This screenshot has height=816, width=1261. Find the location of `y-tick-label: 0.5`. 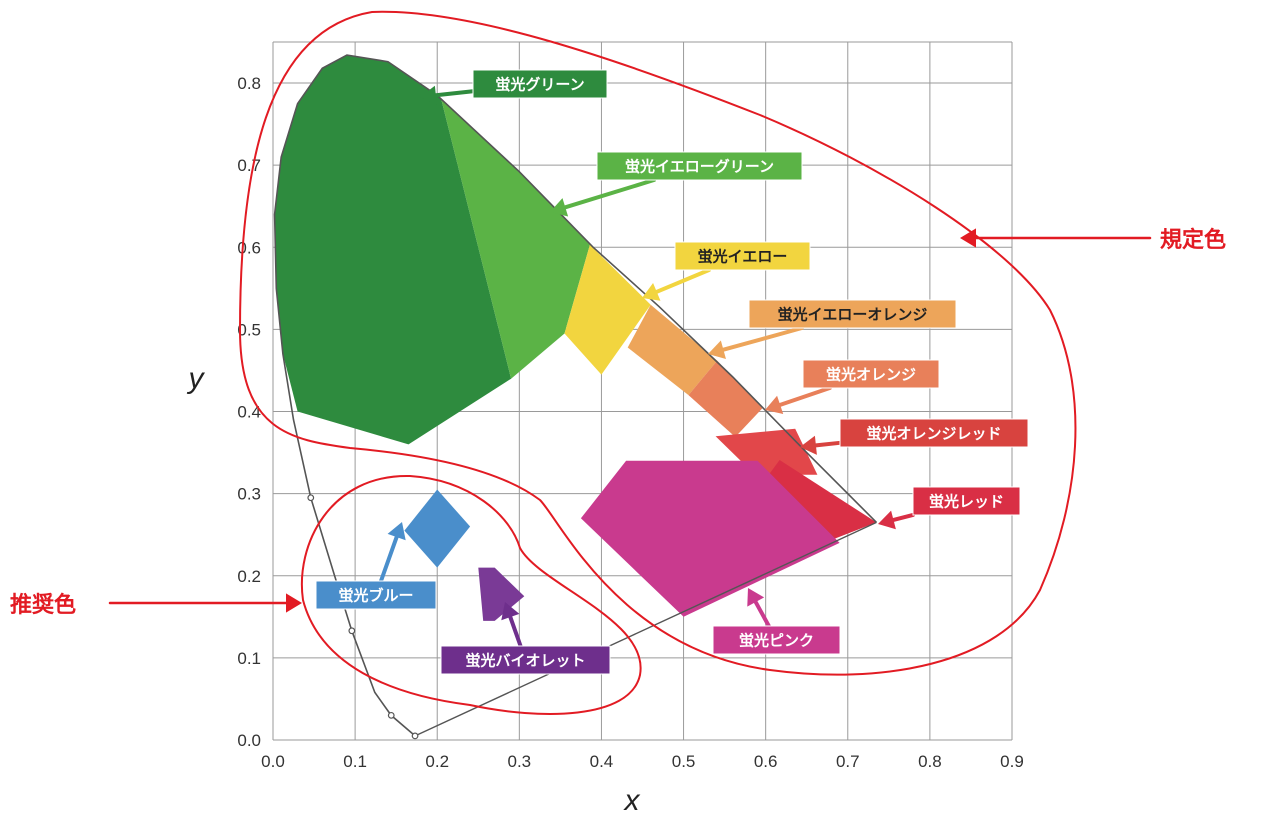

y-tick-label: 0.5 is located at coordinates (249, 329).